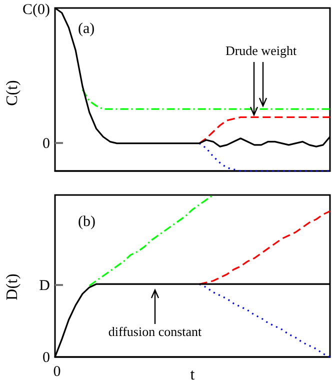 This screenshot has width=332, height=382. I want to click on y-axis-title: C(t), so click(12, 93).